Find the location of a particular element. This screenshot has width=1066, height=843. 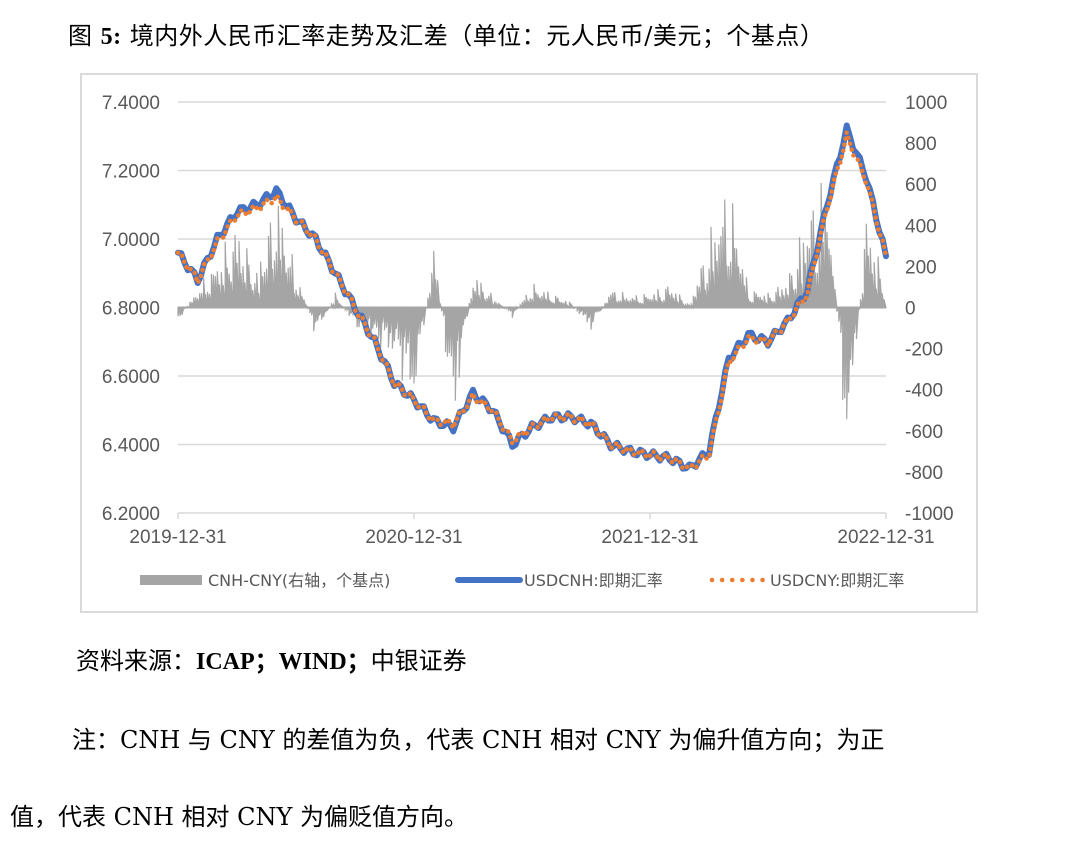

source-line: 资料来源：ICAP；WIND；中银证券 is located at coordinates (271, 658).